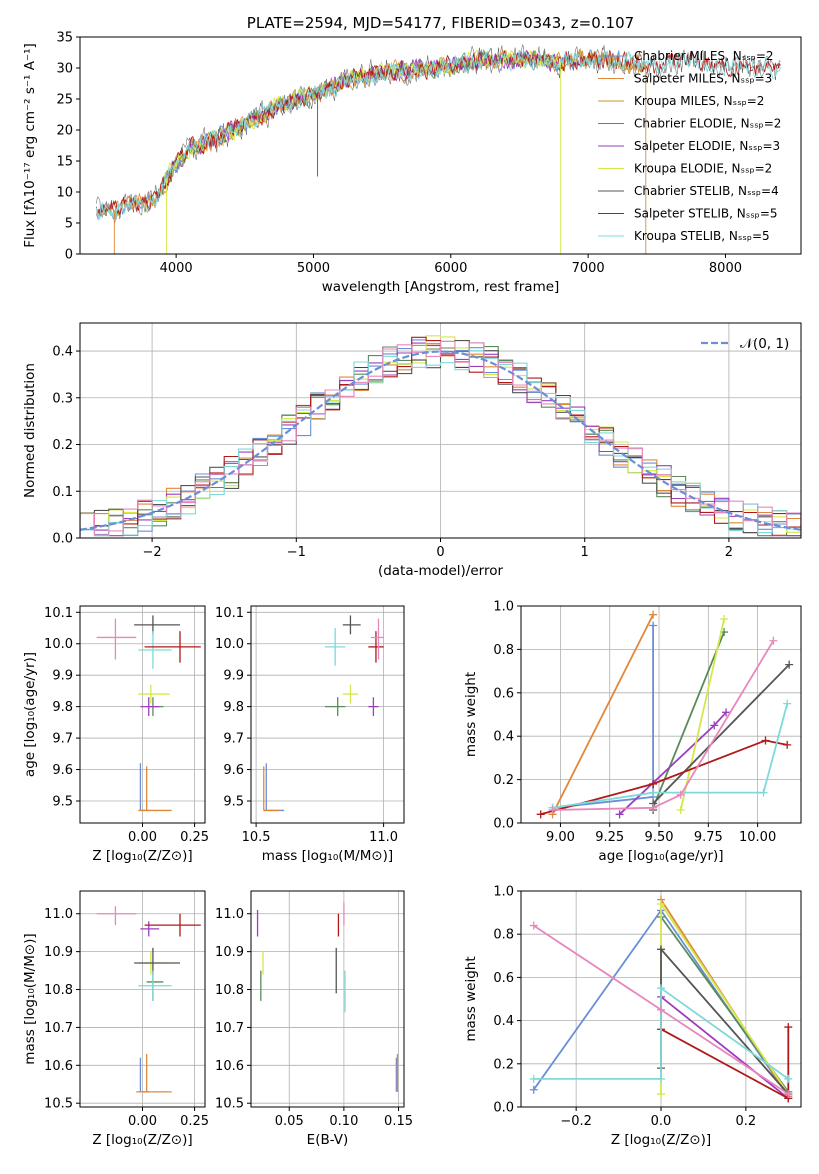  Describe the element at coordinates (603, 717) in the screenshot. I see `weight-line-chabrier_miles` at that location.